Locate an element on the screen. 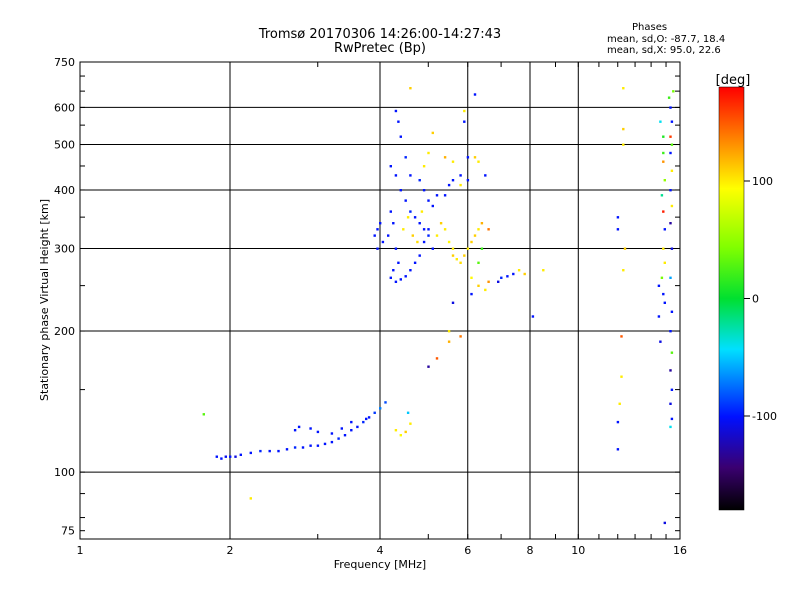 The height and width of the screenshot is (600, 800). y-axis-label: Stationary phase Virtual Height [km] is located at coordinates (44, 300).